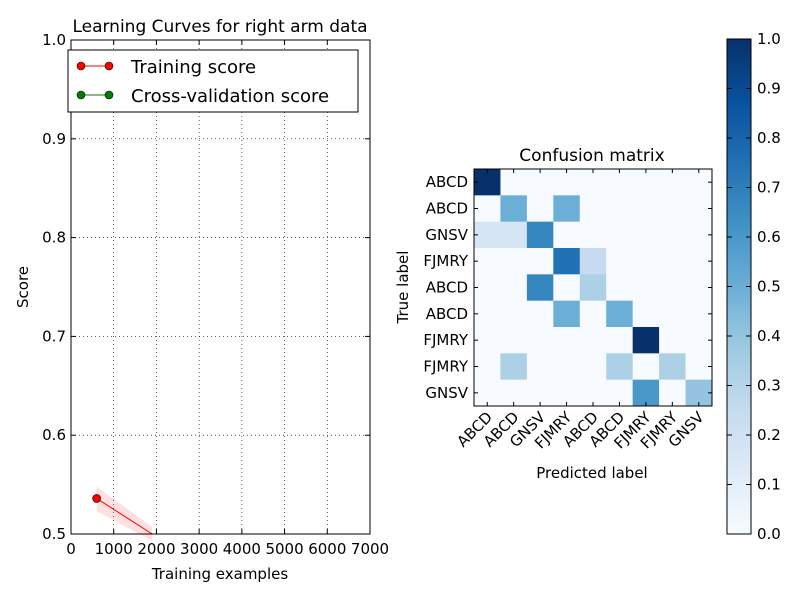  Describe the element at coordinates (284, 549) in the screenshot. I see `learning-curve-x-tick-label: 5000` at that location.